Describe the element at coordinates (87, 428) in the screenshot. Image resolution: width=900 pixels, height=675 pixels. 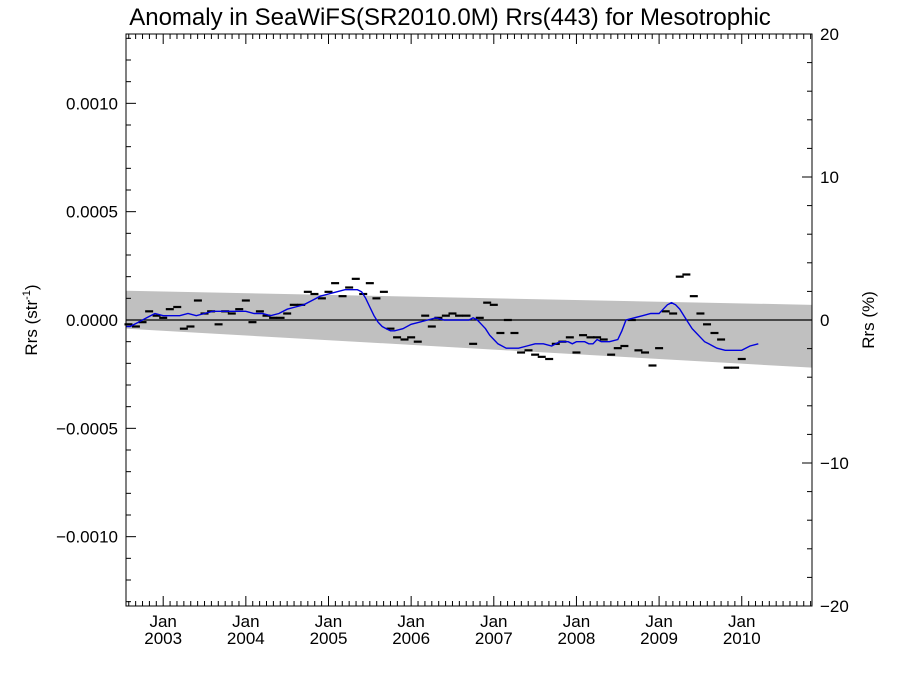
I see `left-tick-label: −0.0005` at that location.